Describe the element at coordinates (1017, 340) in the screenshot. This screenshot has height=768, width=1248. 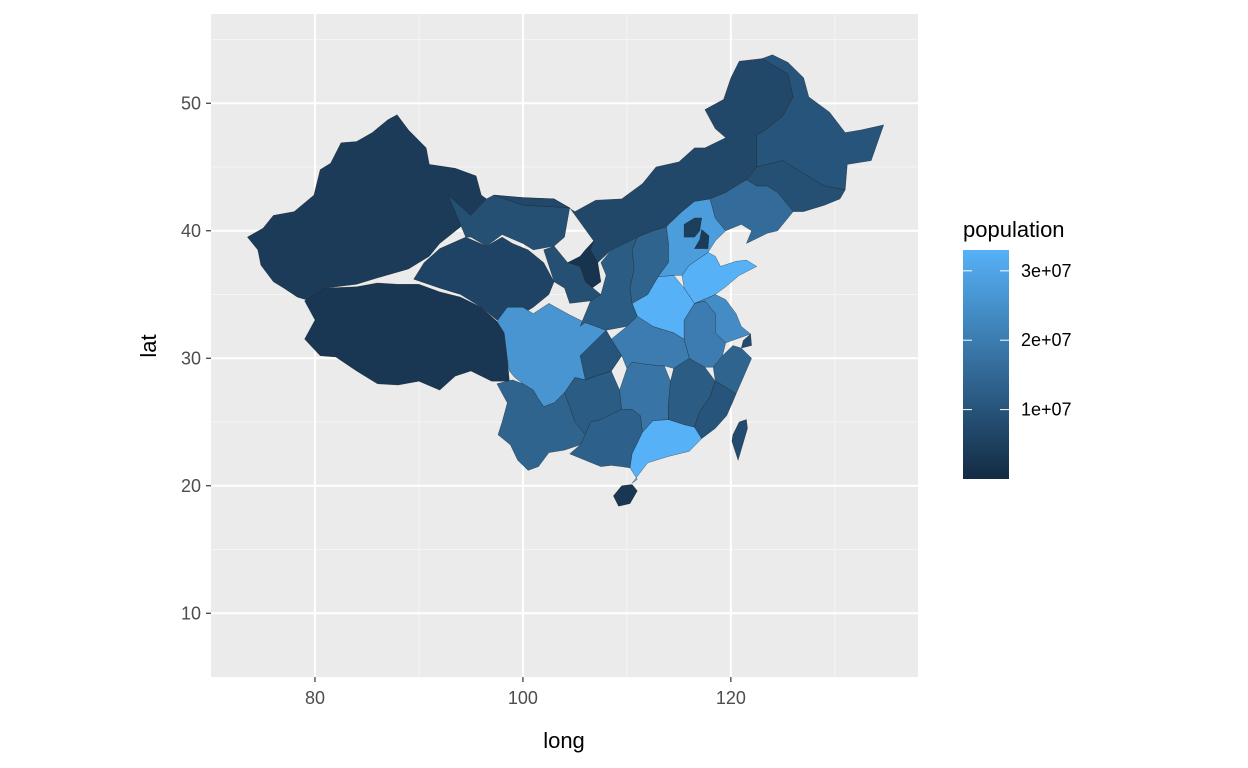
I see `legend-ticks: 3e+07 2e+07 1e+07` at that location.